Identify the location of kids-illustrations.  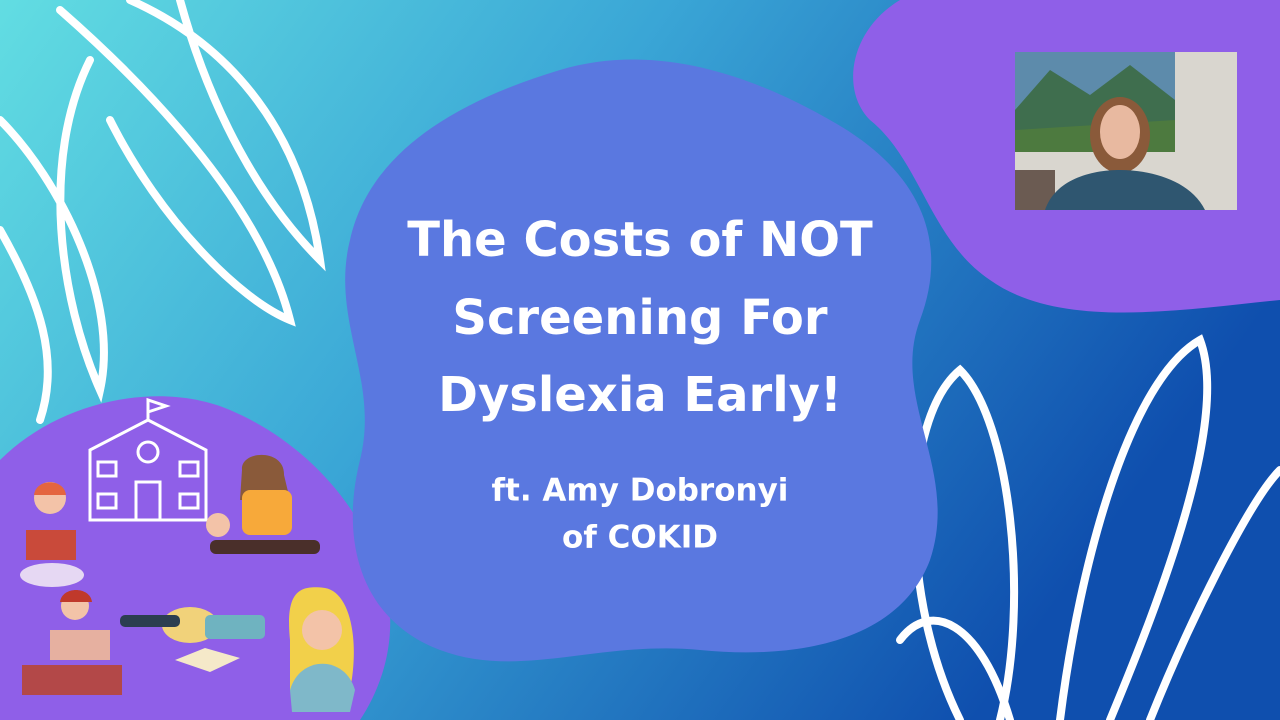
(187, 583).